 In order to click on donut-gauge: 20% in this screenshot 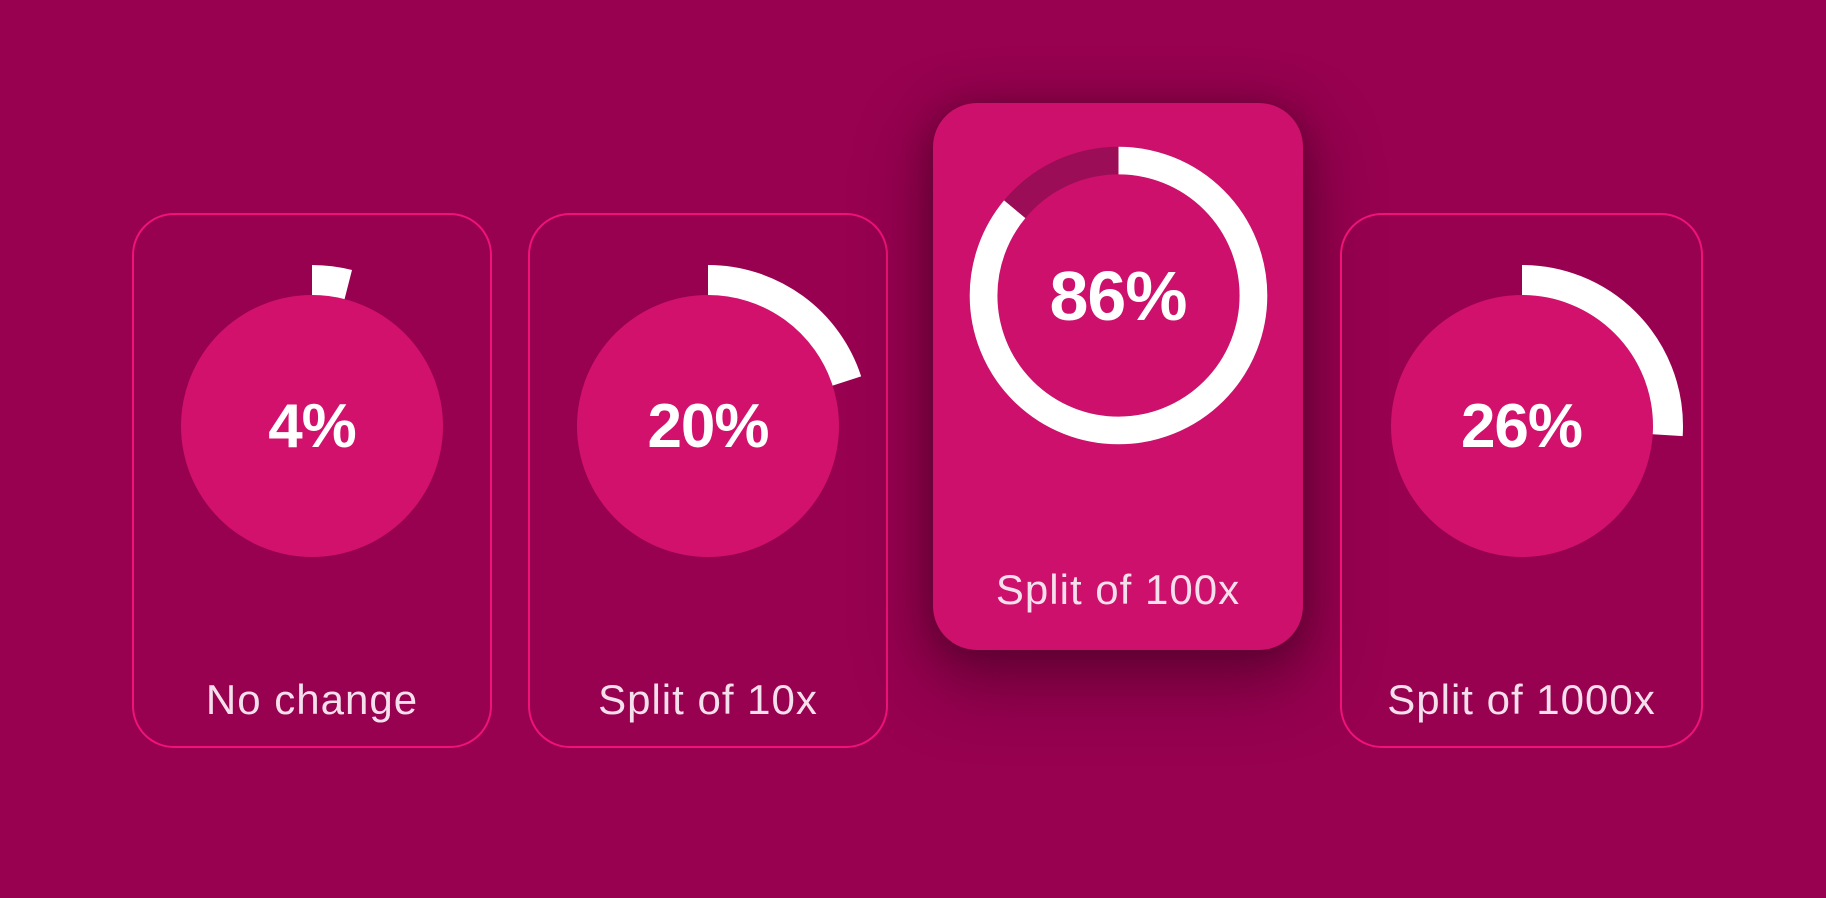, I will do `click(708, 426)`.